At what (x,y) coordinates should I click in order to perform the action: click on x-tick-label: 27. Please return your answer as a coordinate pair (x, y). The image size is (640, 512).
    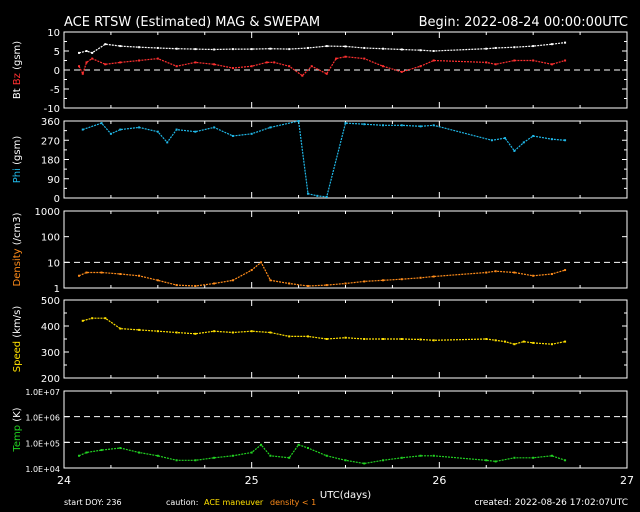
    Looking at the image, I should click on (627, 480).